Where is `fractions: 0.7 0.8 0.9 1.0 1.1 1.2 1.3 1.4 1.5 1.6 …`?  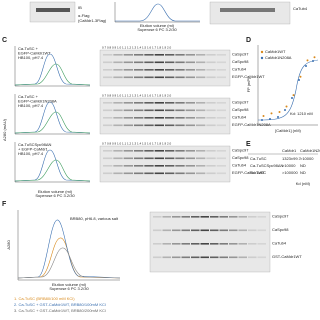
fractions: 0.7 0.8 0.9 1.0 1.1 1.2 1.3 1.4 1.5 1.6 … is located at coordinates (137, 48).